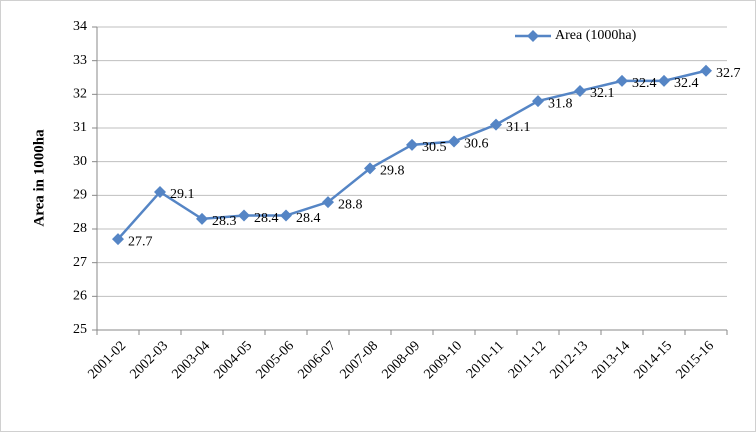 This screenshot has height=432, width=756. I want to click on data-label: 32.1, so click(602, 93).